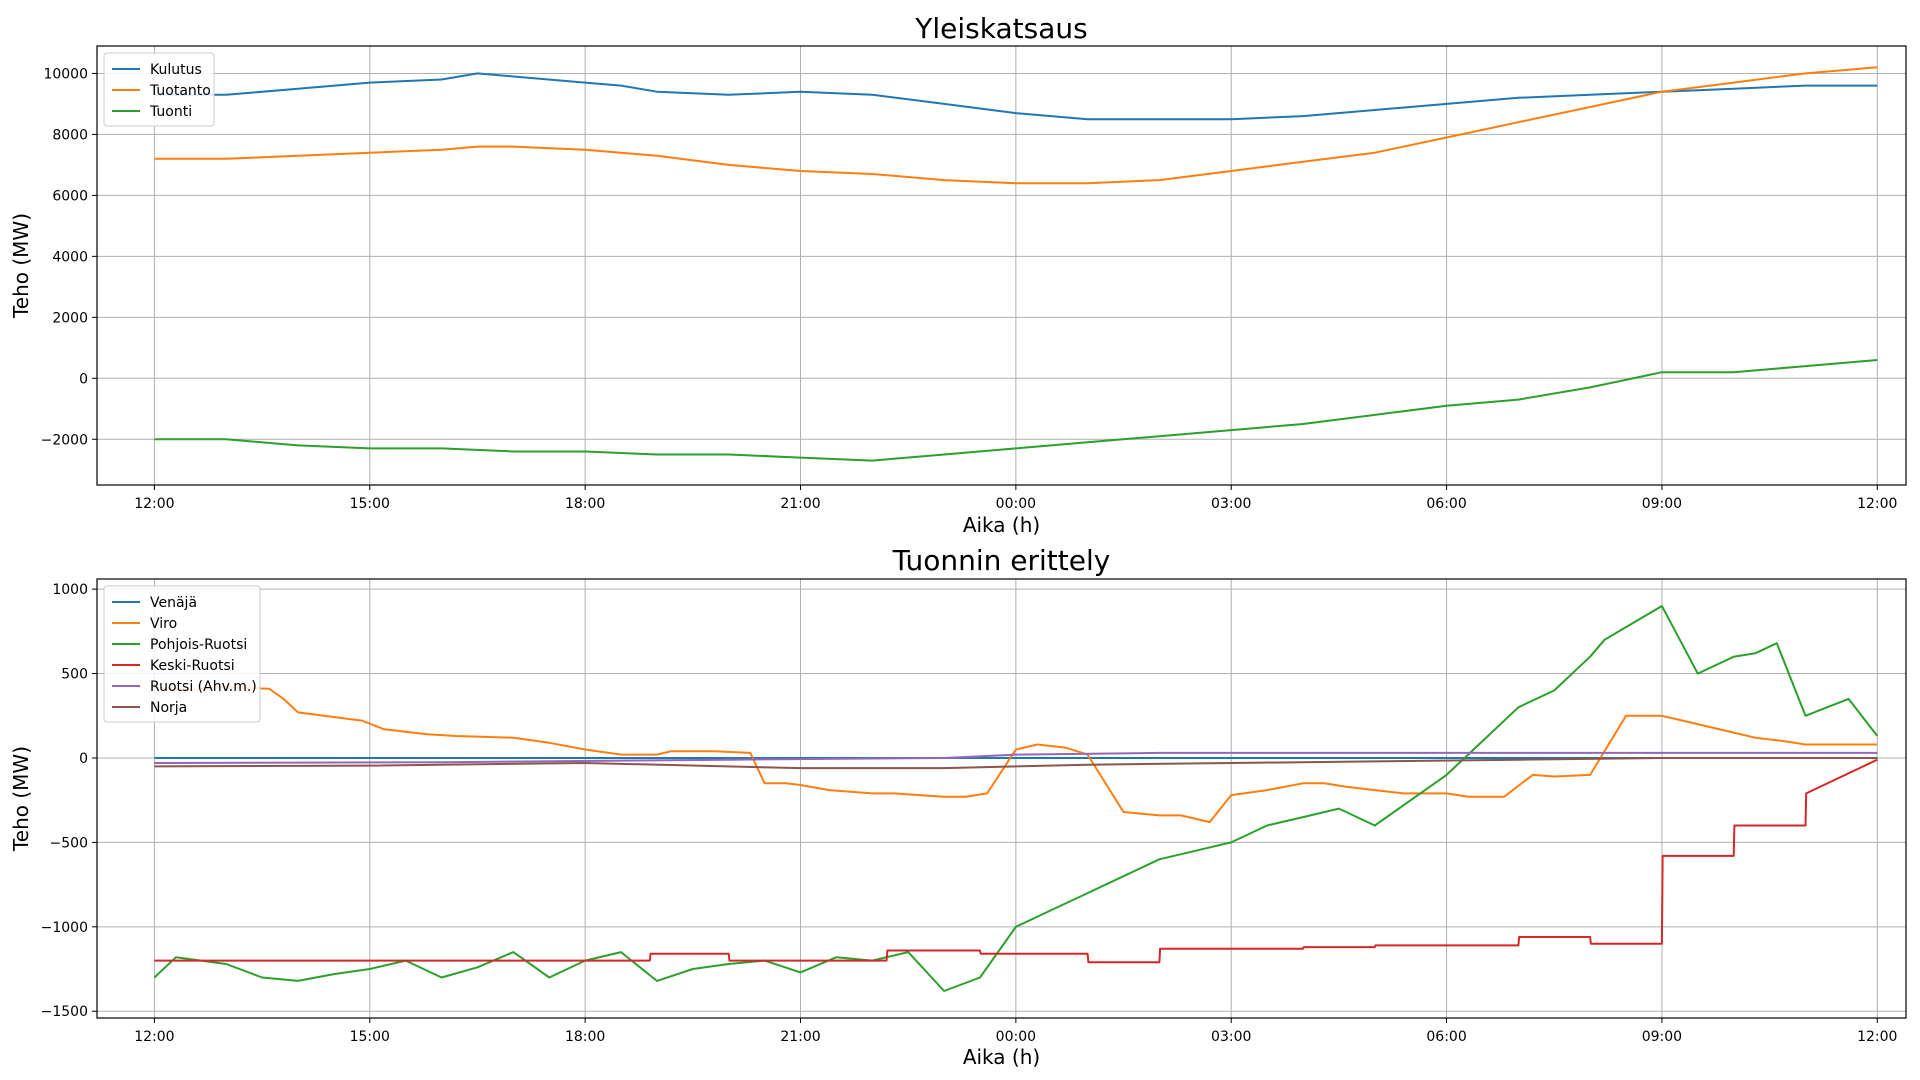  I want to click on y-tick-label: 1000, so click(70, 590).